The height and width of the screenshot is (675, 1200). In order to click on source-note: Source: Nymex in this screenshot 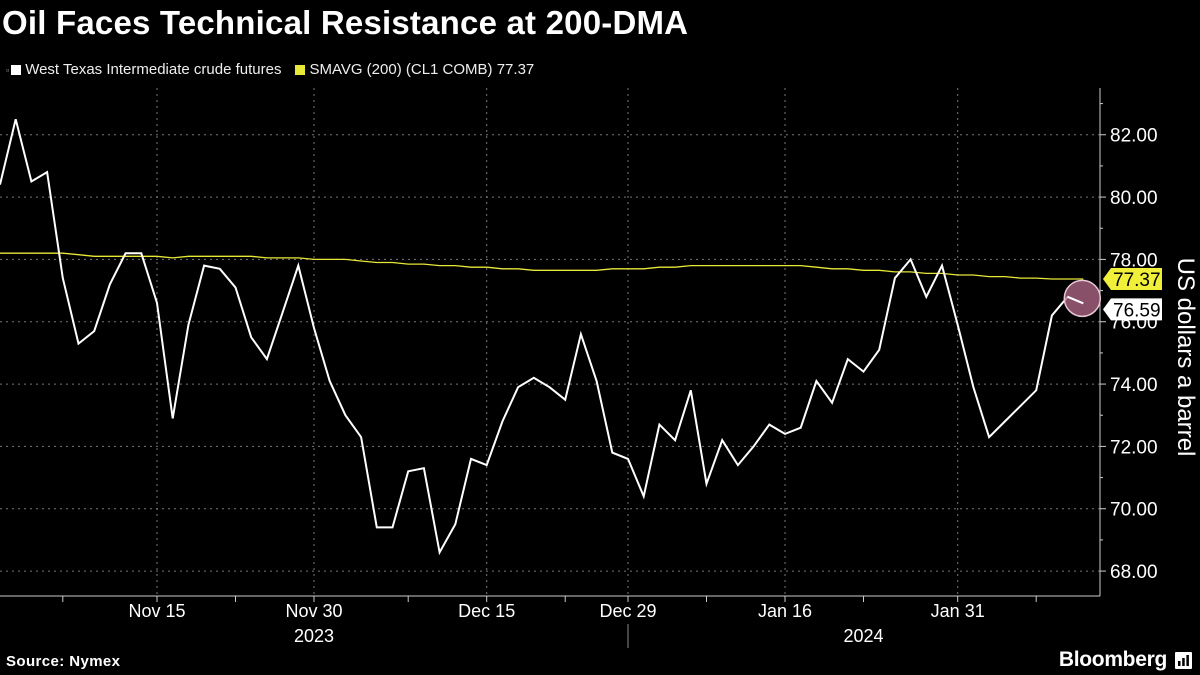, I will do `click(63, 661)`.